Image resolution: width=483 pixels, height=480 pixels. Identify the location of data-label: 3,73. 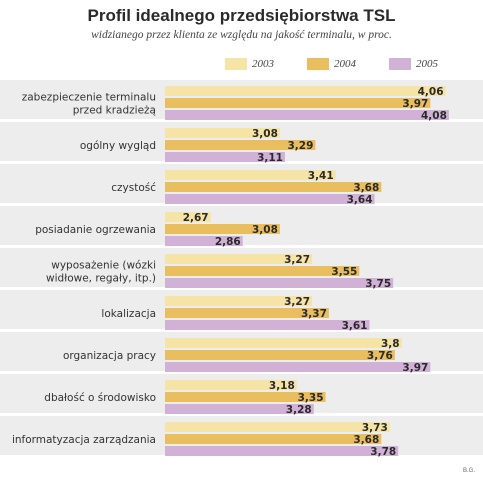
(375, 428).